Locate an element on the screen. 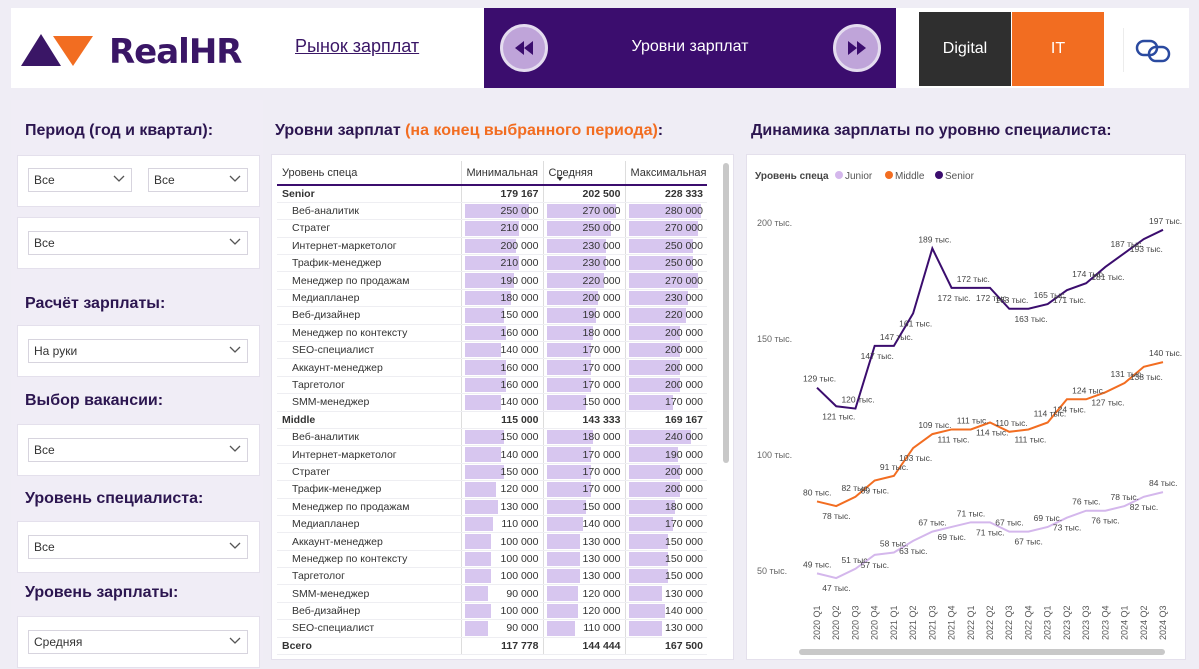  cell-value: 220 000 is located at coordinates (601, 280).